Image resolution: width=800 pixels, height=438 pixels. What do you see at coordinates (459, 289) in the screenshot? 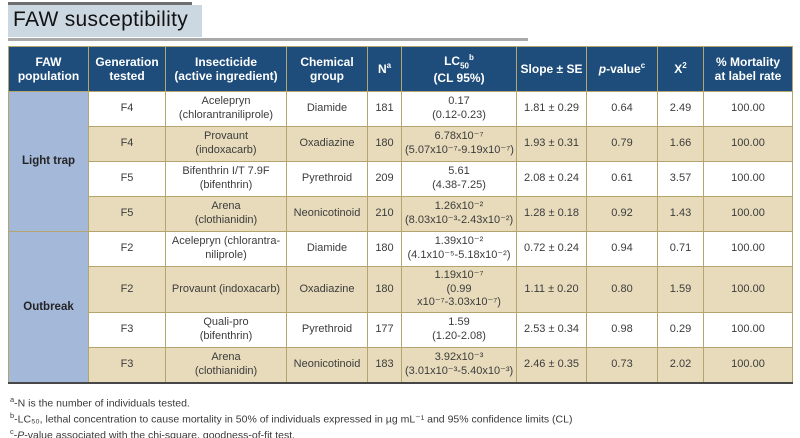
I see `cell-lc50: 1.19x10⁻⁷ (0.99 x10⁻⁷-3.03x10⁻⁷)` at bounding box center [459, 289].